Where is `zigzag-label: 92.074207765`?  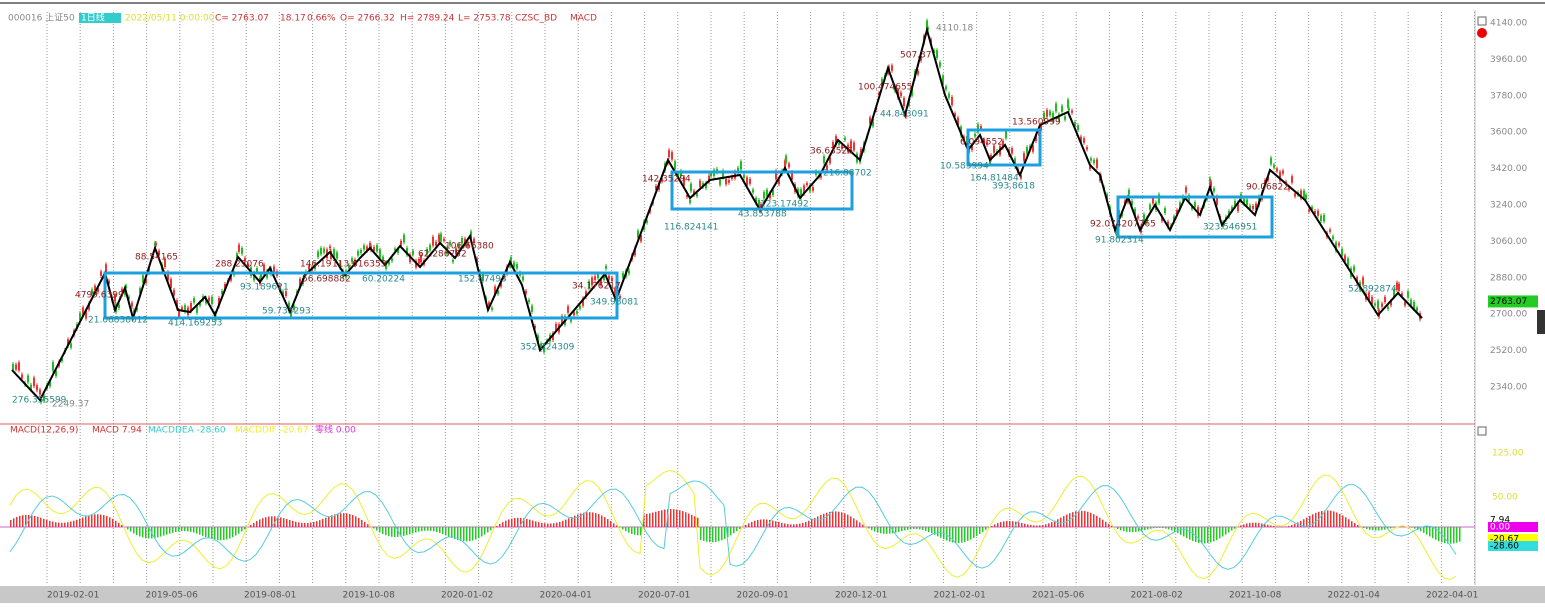 zigzag-label: 92.074207765 is located at coordinates (1123, 225).